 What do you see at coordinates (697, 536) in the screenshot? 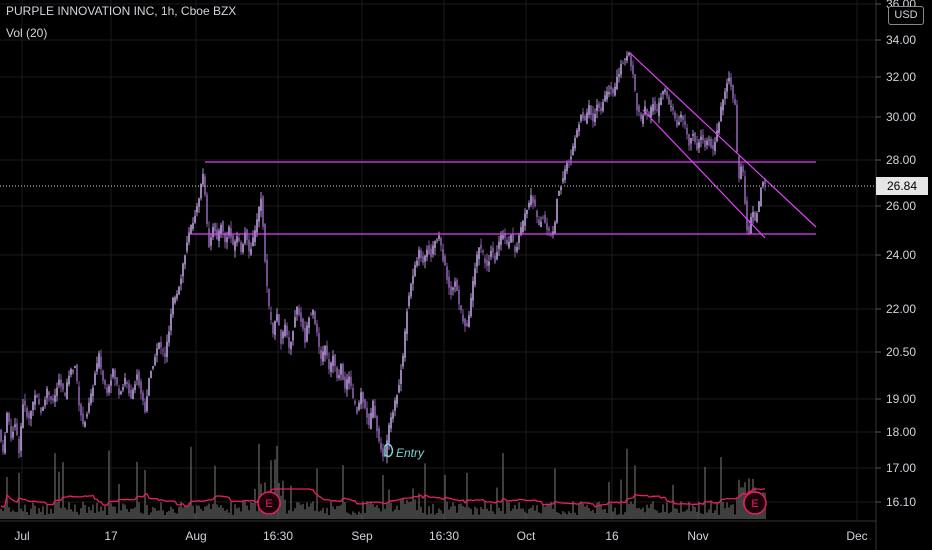
I see `x-tick-label: Nov` at bounding box center [697, 536].